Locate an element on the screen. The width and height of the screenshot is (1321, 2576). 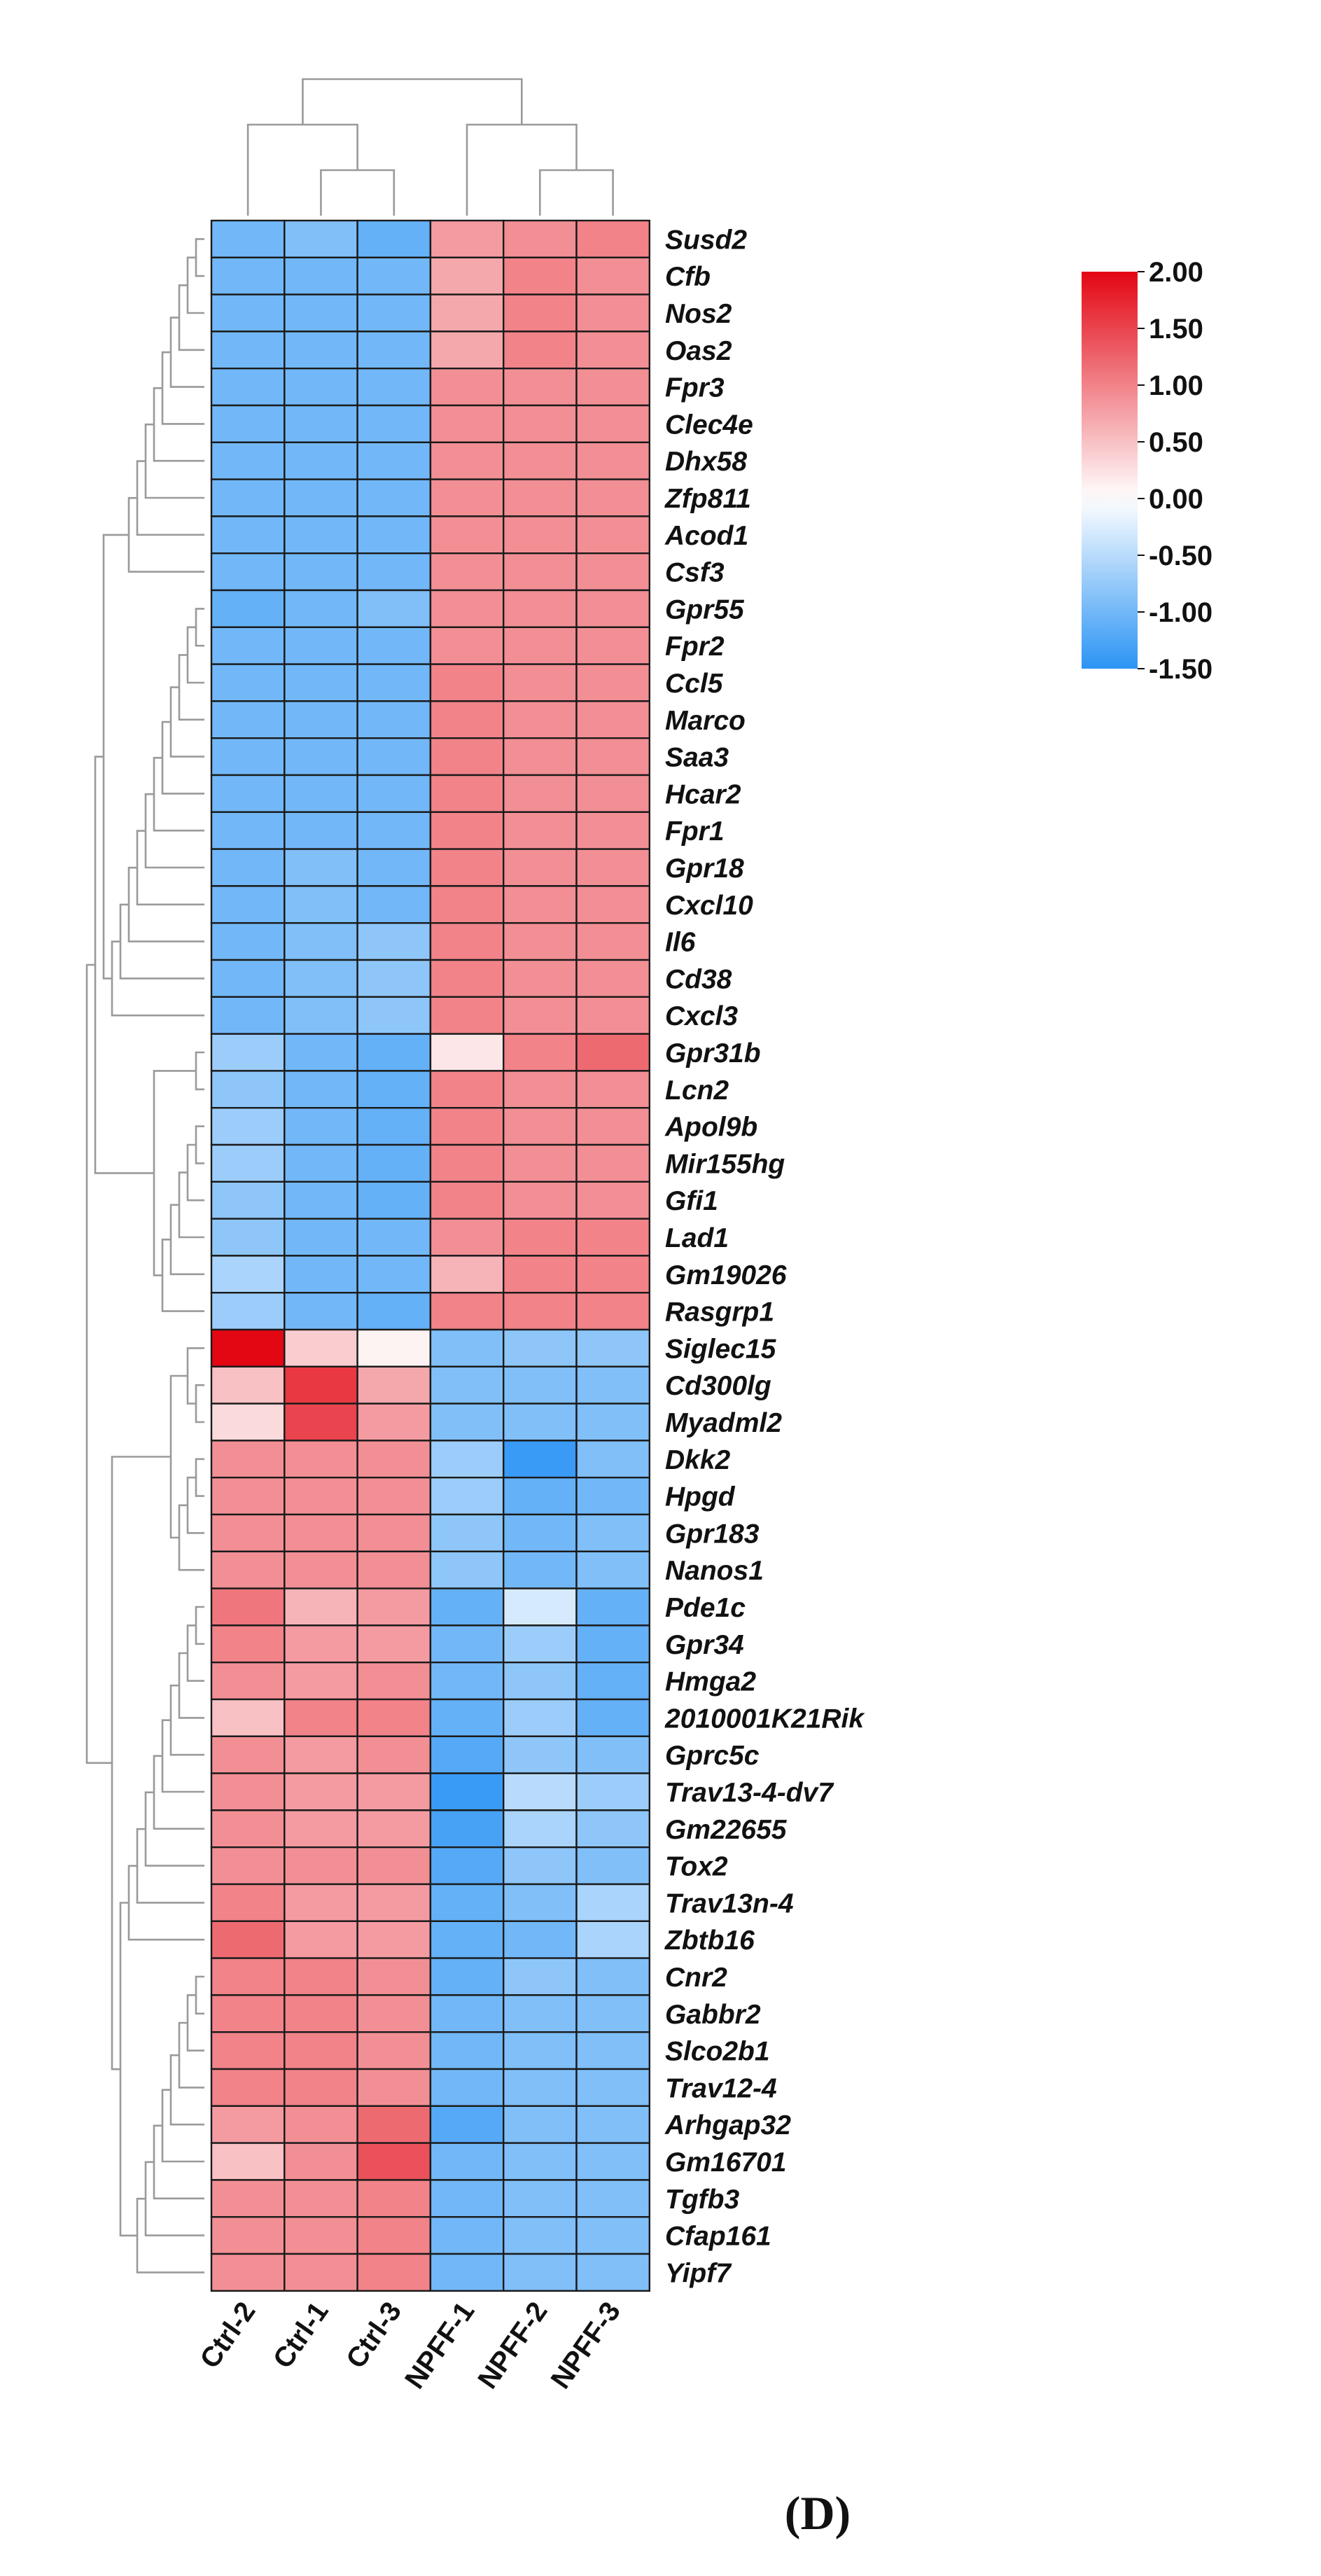
row-label-Zfp811: Zfp811 is located at coordinates (708, 499).